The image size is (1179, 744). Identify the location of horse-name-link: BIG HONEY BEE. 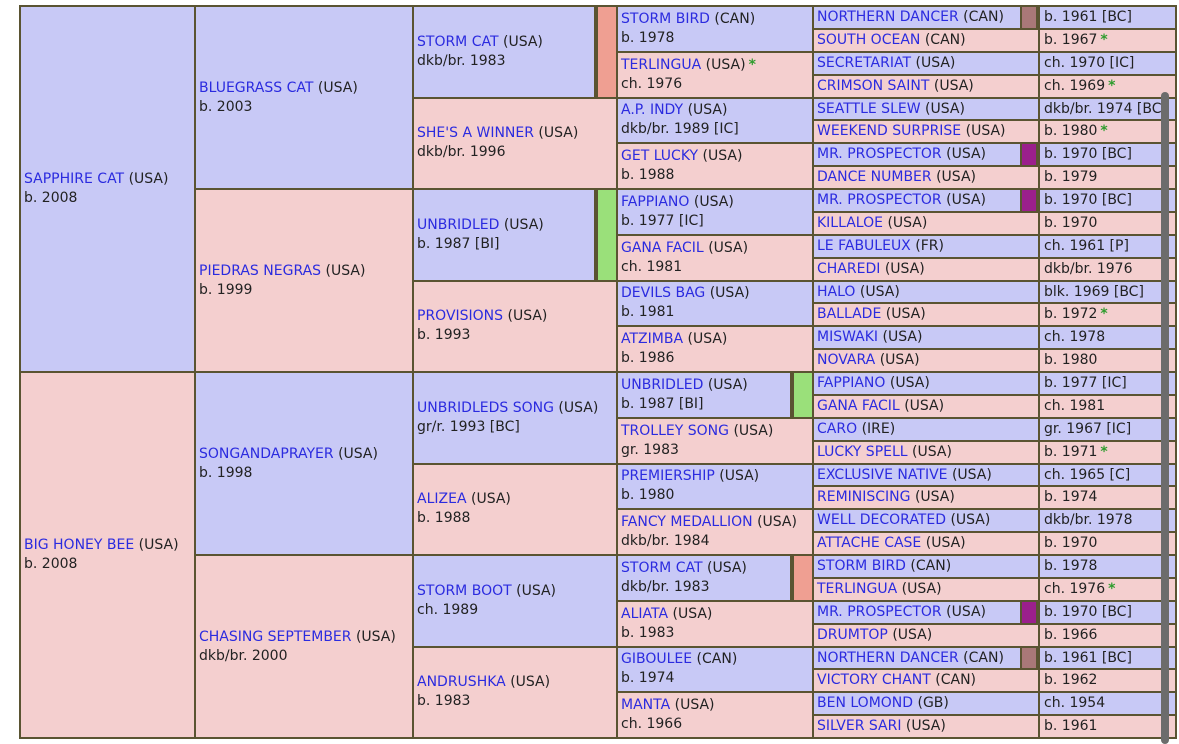
(79, 545).